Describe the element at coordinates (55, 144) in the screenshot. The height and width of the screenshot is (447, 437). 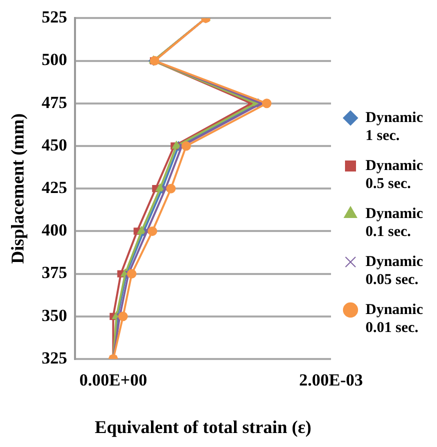
I see `y-tick-label: 450` at that location.